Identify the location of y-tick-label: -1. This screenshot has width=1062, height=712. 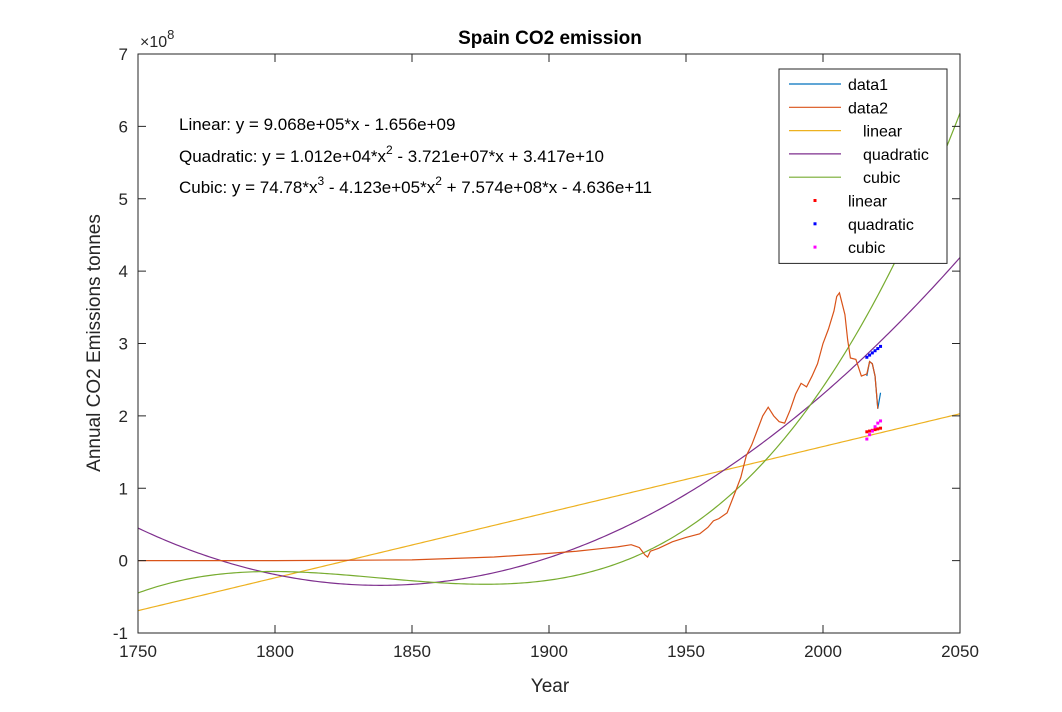
(120, 633).